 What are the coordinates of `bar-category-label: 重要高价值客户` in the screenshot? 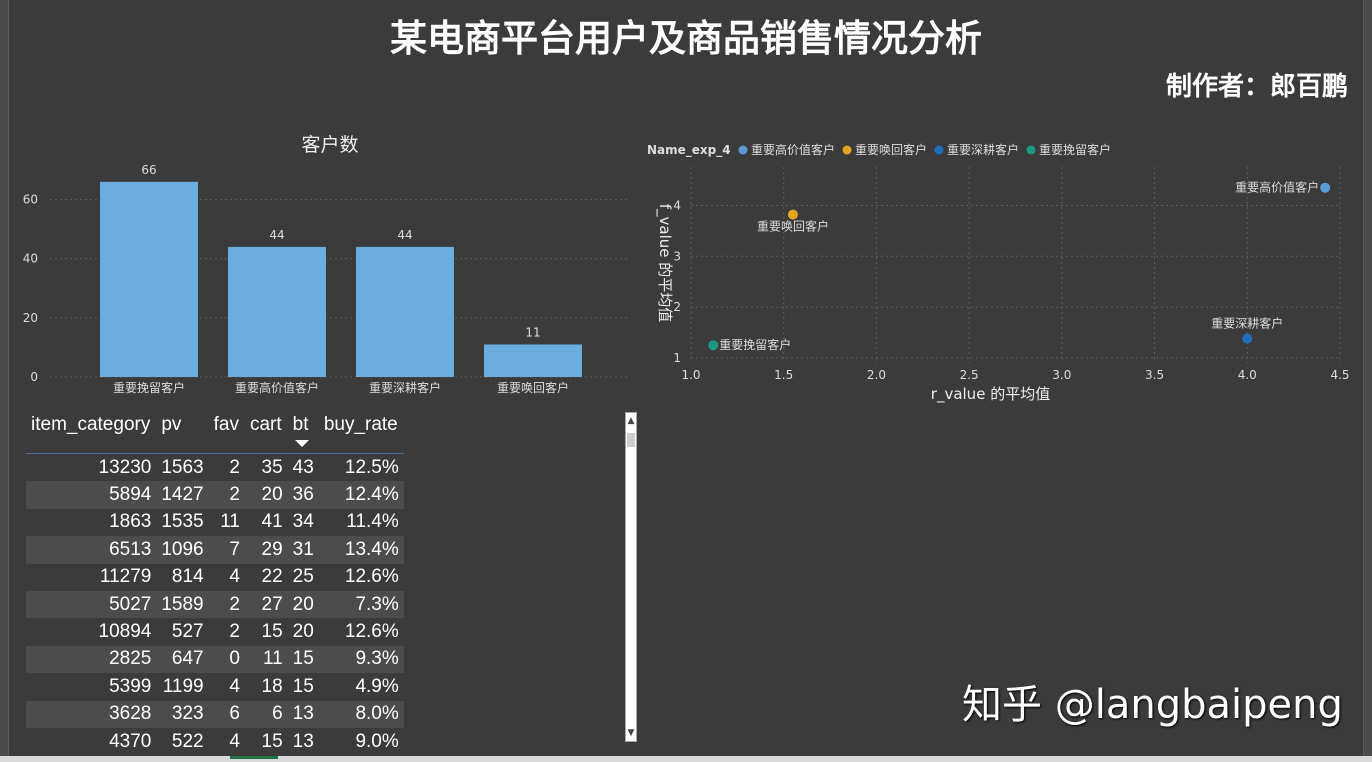 It's located at (277, 387).